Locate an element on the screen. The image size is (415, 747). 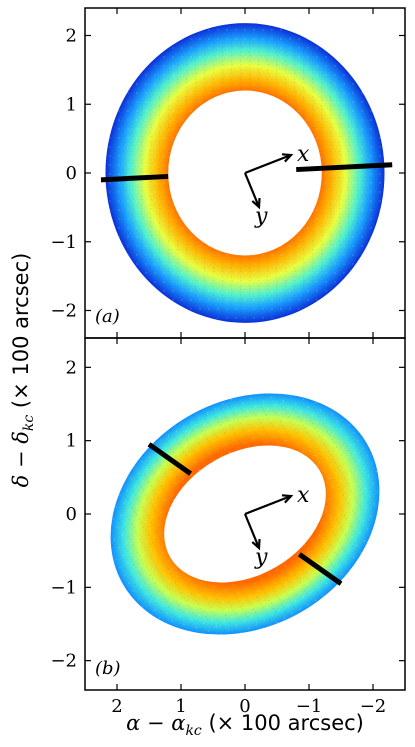
x-axis-title: α − αkc (× 100 arcsec) is located at coordinates (245, 725).